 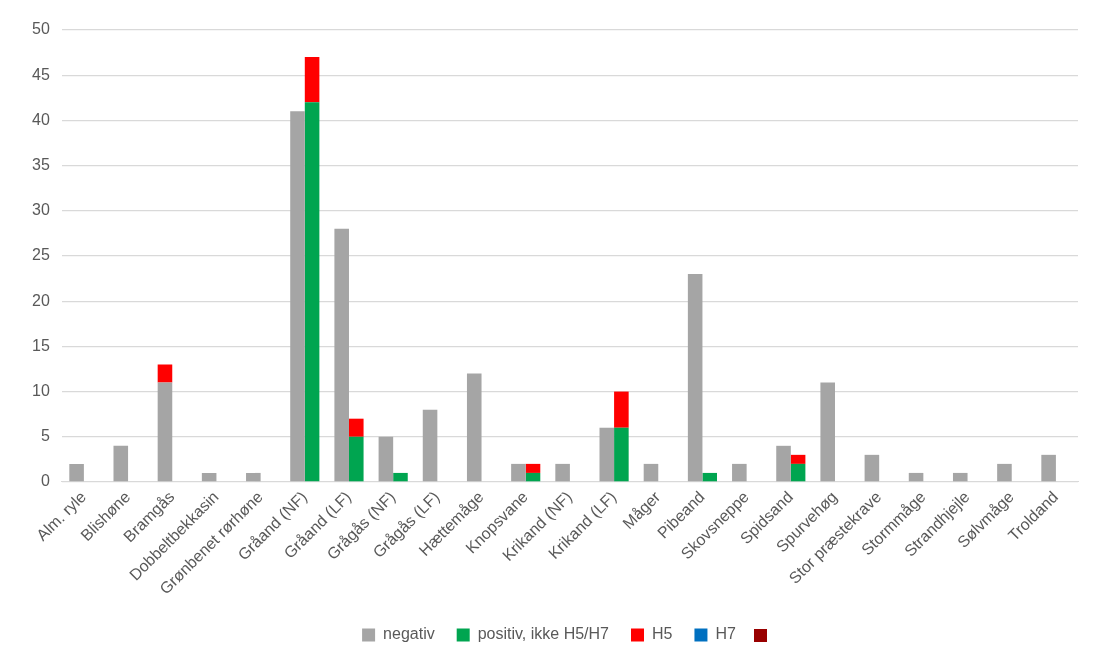 What do you see at coordinates (45, 436) in the screenshot?
I see `y-tick-label: 5` at bounding box center [45, 436].